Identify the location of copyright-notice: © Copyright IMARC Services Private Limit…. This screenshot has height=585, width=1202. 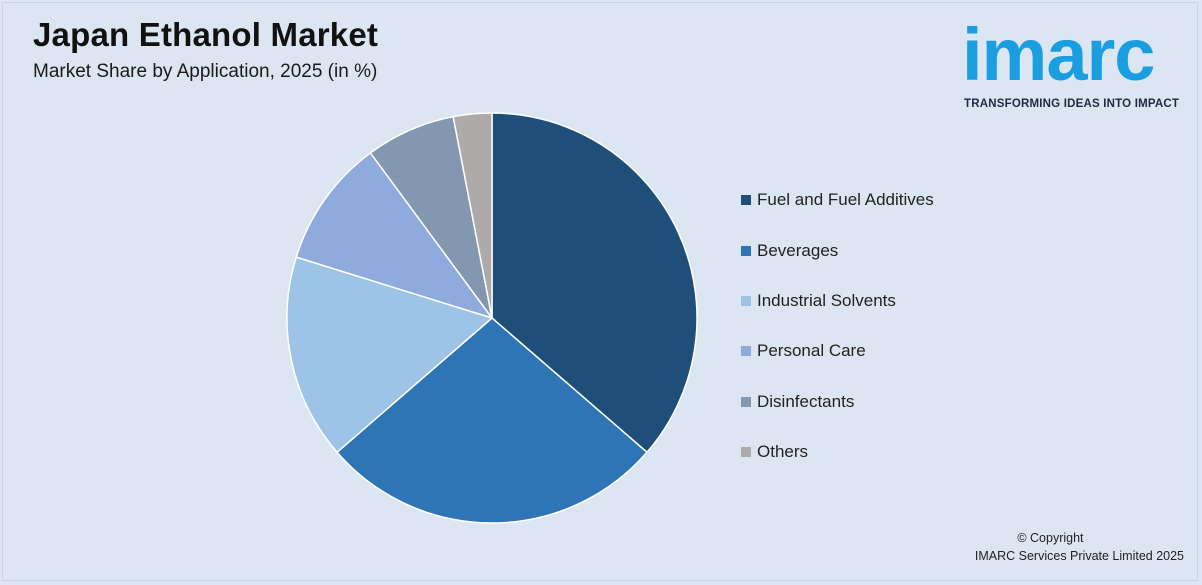
(1079, 547).